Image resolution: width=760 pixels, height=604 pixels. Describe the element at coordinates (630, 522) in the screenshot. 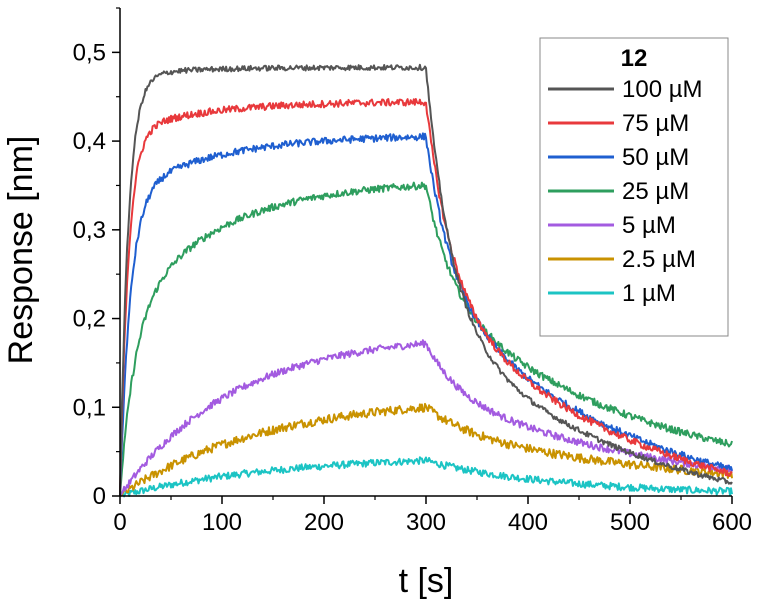

I see `x-tick-label: 500` at that location.